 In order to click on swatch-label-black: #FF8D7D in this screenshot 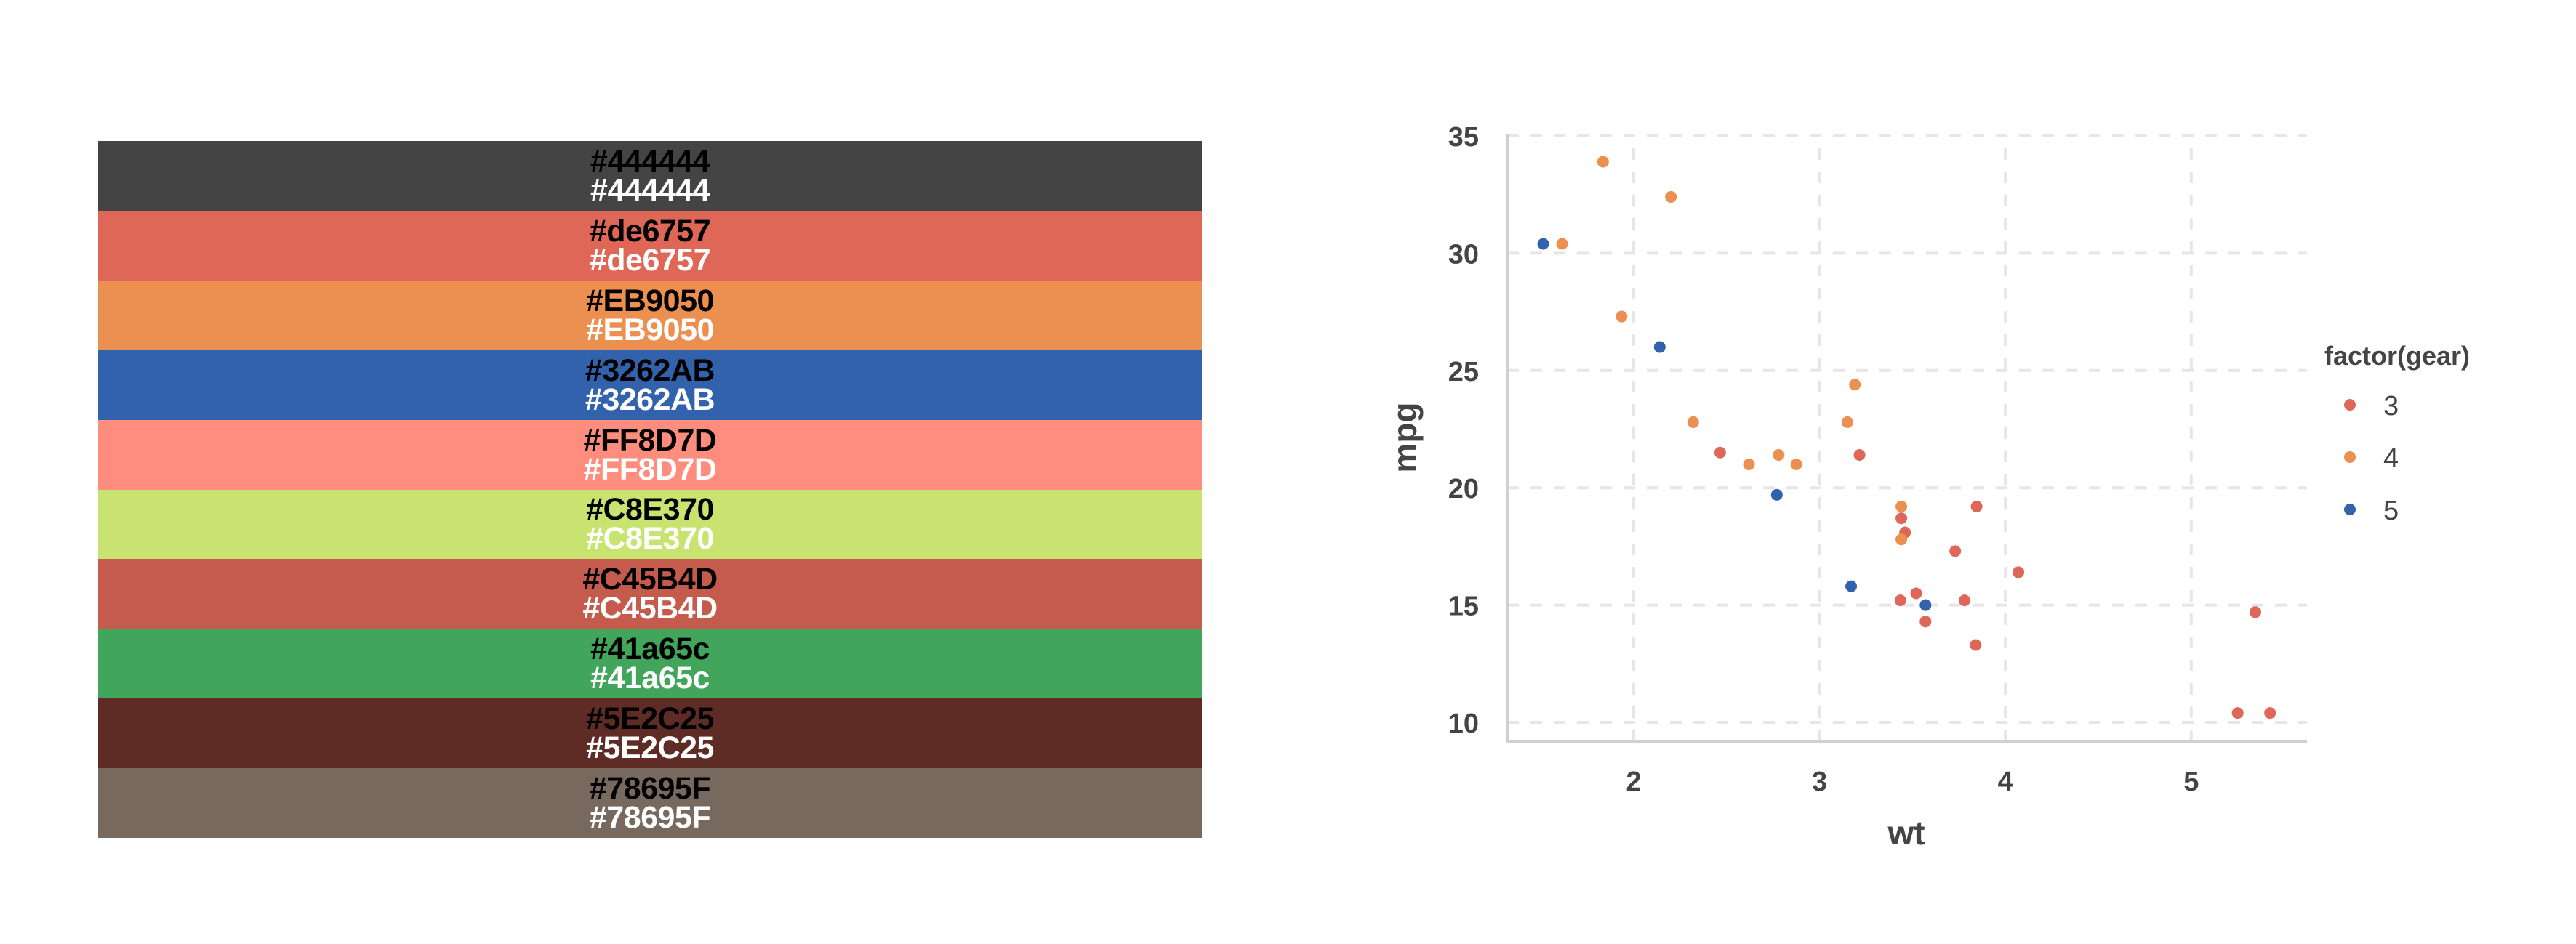, I will do `click(650, 440)`.